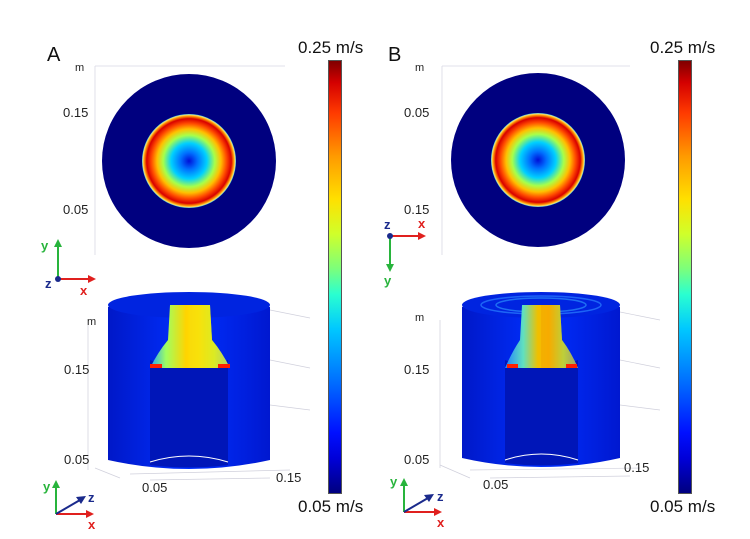 This screenshot has height=539, width=750. What do you see at coordinates (76, 112) in the screenshot?
I see `panel-a-top-tick-1: 0.15` at bounding box center [76, 112].